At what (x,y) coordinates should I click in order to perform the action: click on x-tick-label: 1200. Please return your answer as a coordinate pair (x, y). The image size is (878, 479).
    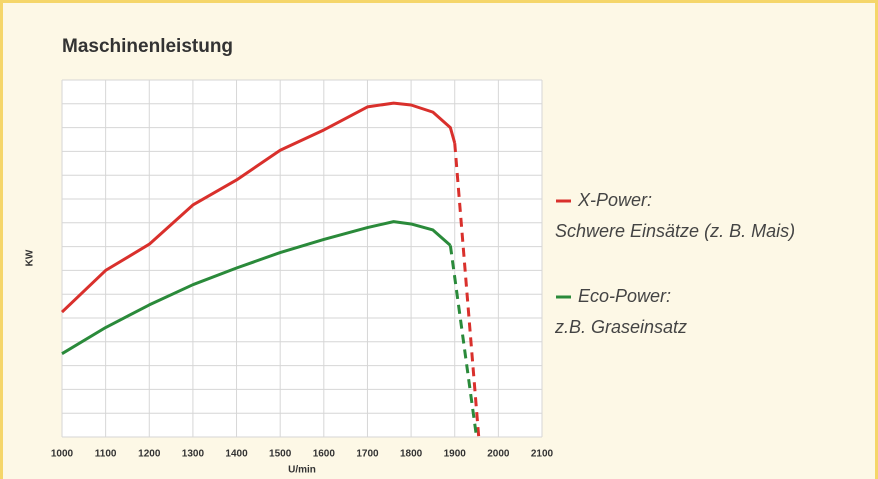
    Looking at the image, I should click on (149, 454).